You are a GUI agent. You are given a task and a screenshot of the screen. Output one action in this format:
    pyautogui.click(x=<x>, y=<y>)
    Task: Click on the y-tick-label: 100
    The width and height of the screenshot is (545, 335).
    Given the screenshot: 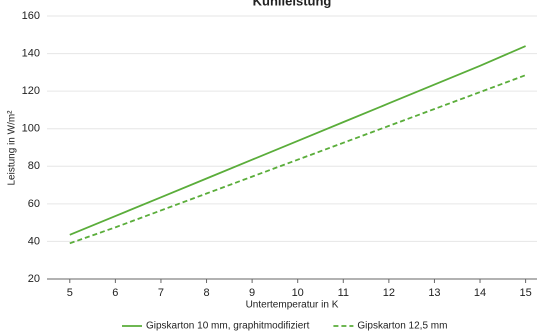 What is the action you would take?
    pyautogui.click(x=31, y=129)
    